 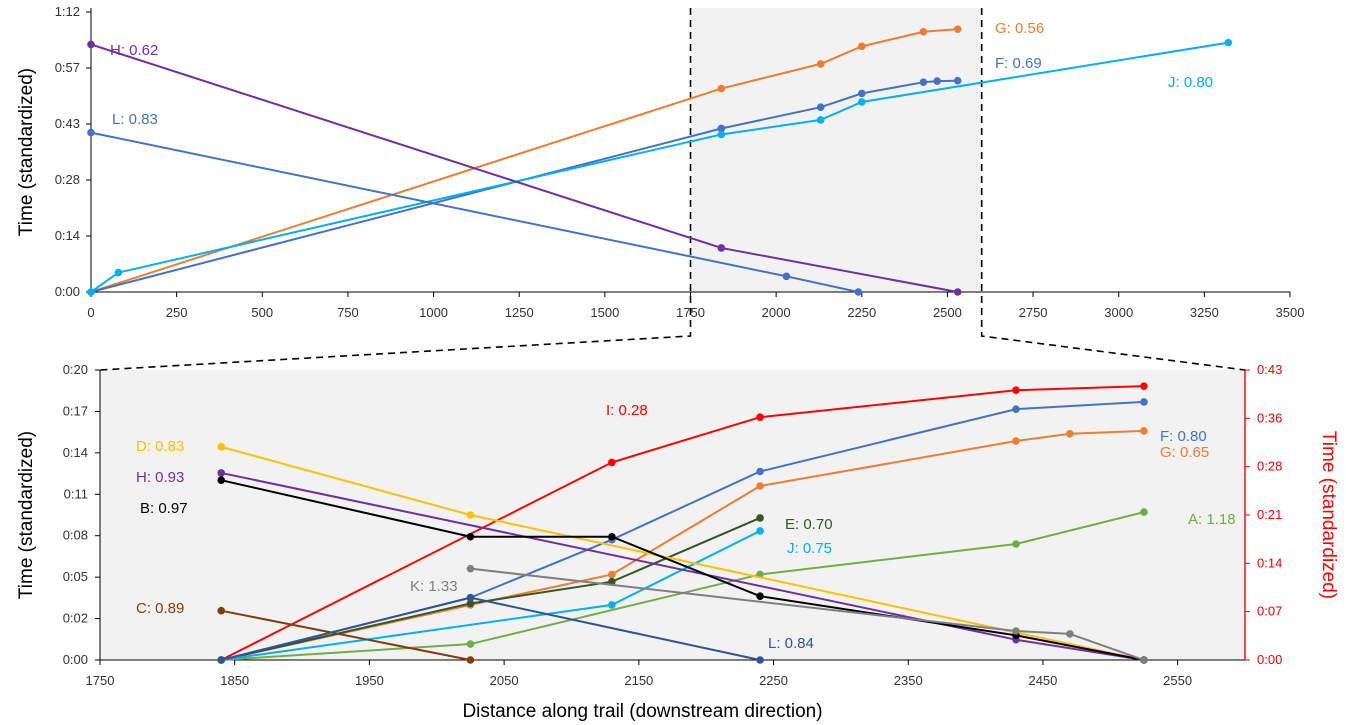 I want to click on x-tick-label: 3250, so click(x=1204, y=312).